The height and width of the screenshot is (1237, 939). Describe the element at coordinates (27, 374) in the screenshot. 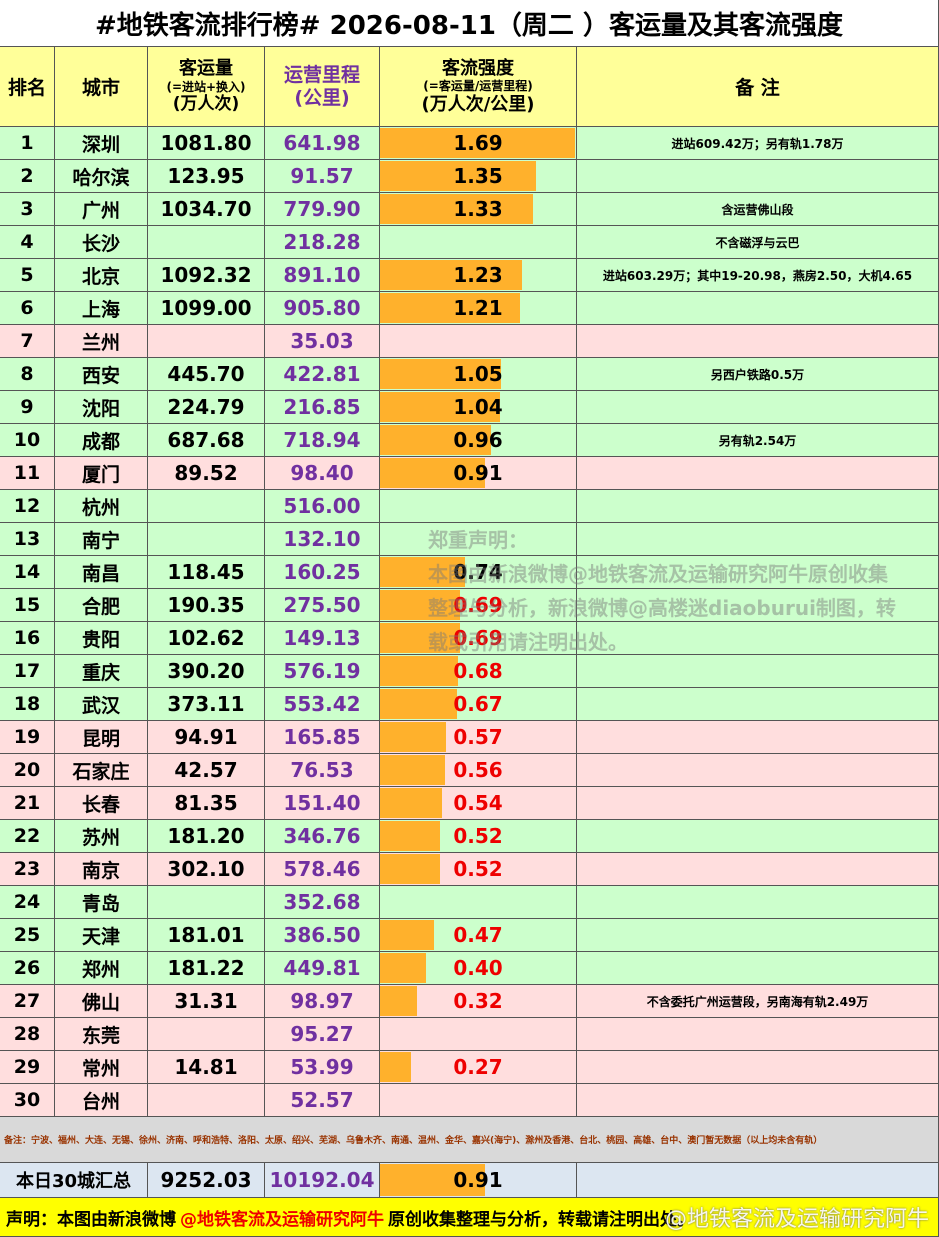

I see `rank-cell: 8` at that location.